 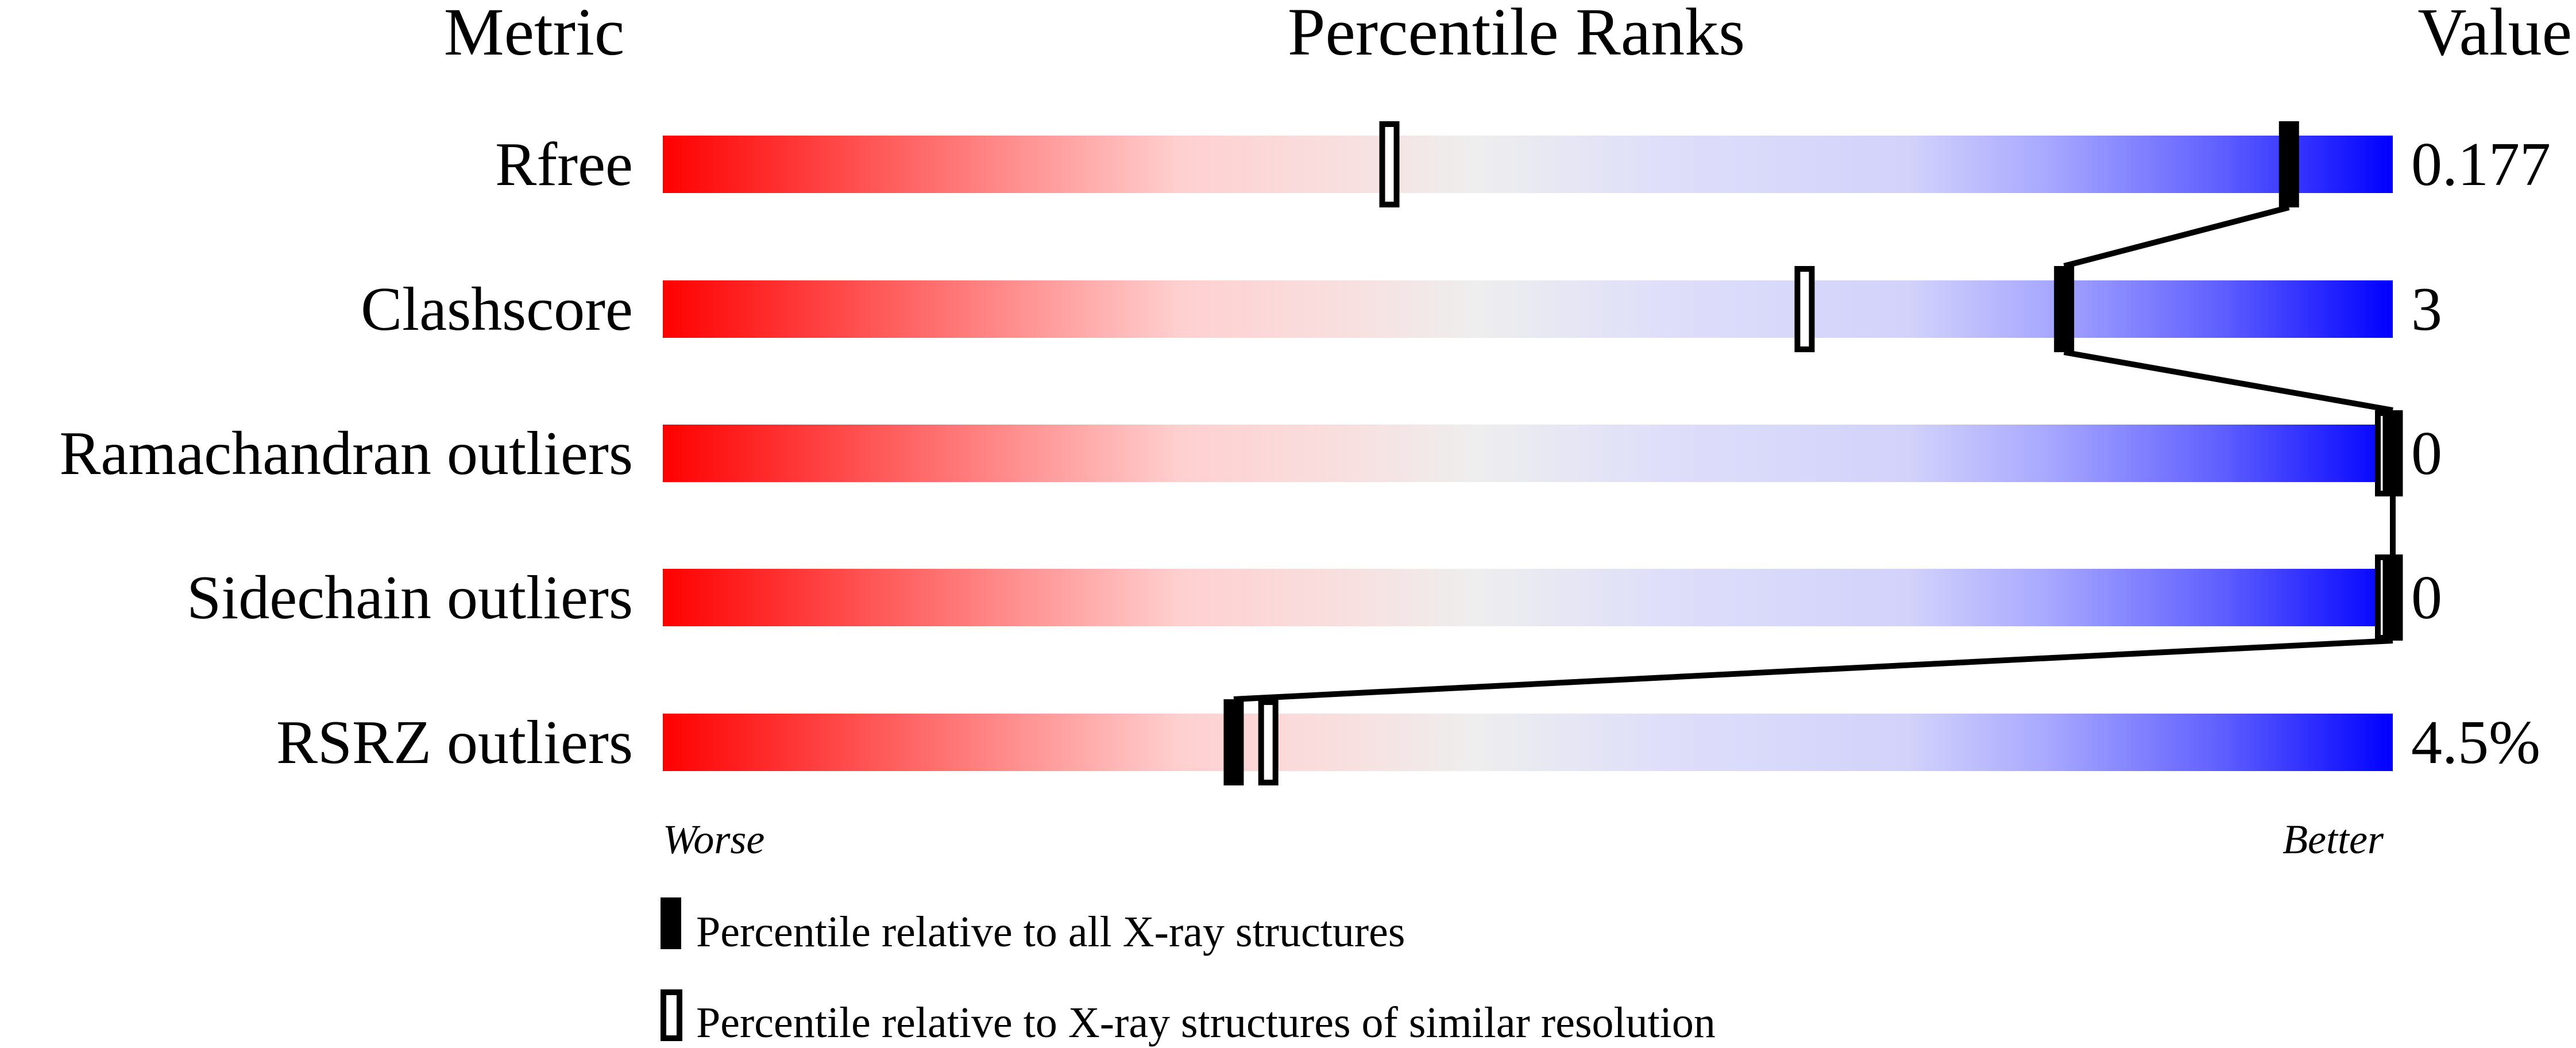 I want to click on metric-value: 3, so click(x=2426, y=309).